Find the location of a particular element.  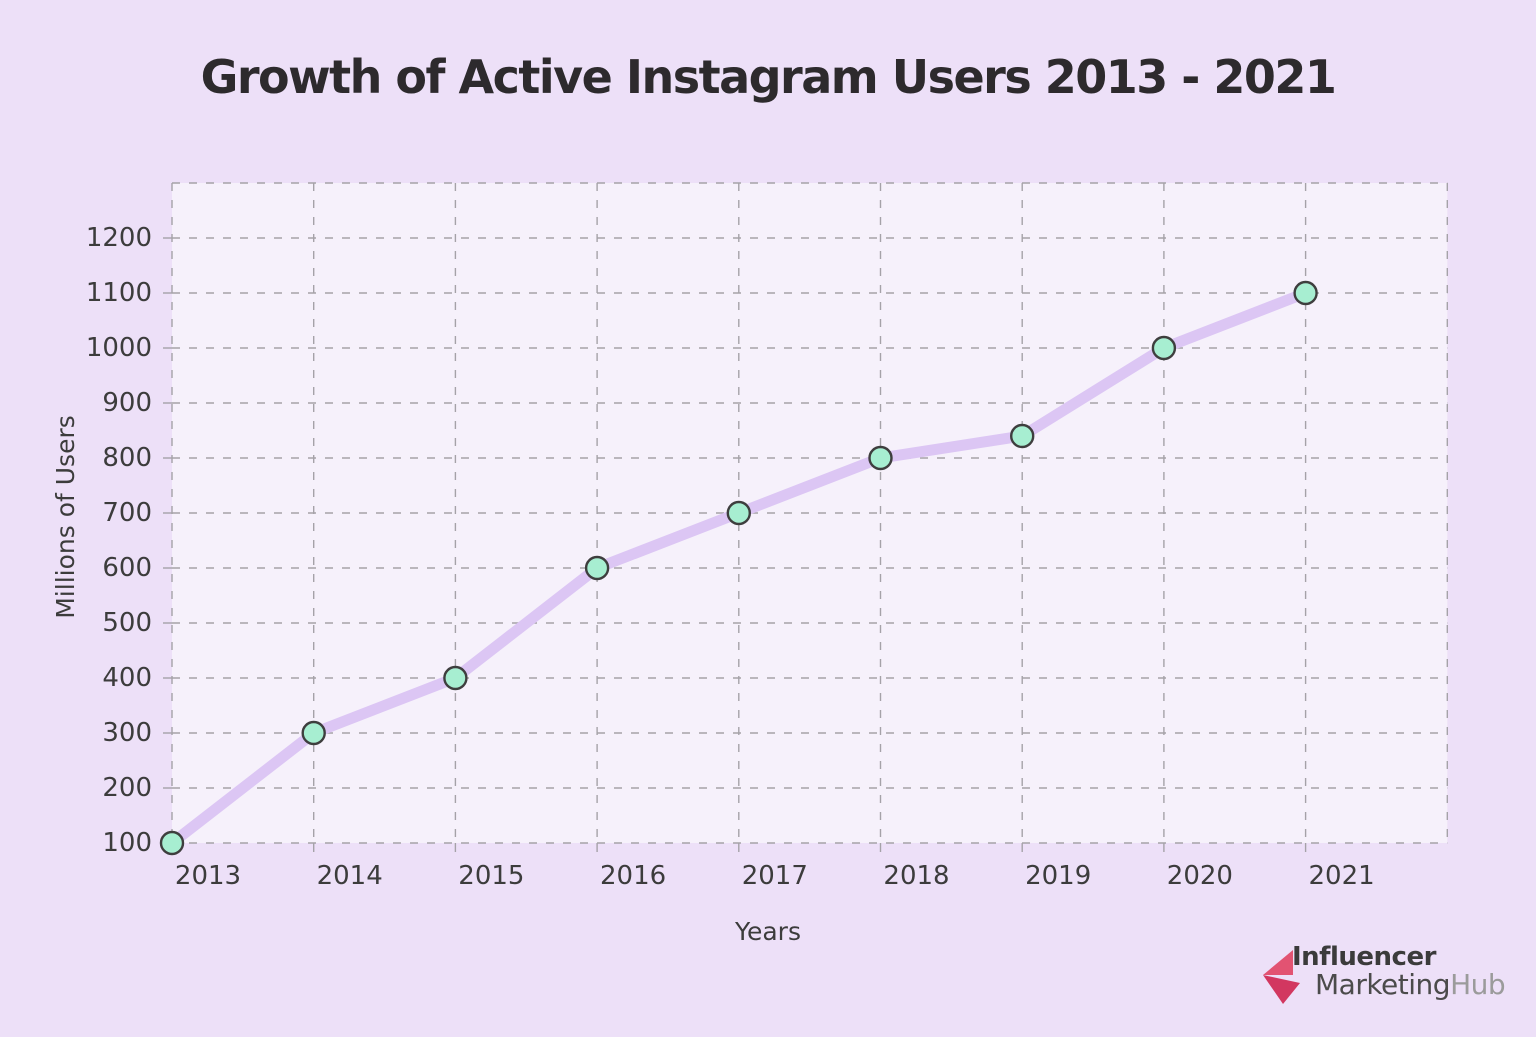

logo-arrow-lower-triangle is located at coordinates (1281, 989).